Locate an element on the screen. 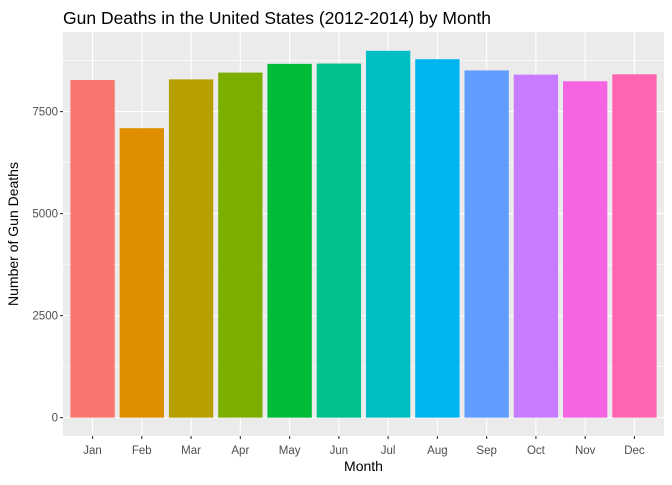 This screenshot has height=485, width=672. bar-feb is located at coordinates (141, 273).